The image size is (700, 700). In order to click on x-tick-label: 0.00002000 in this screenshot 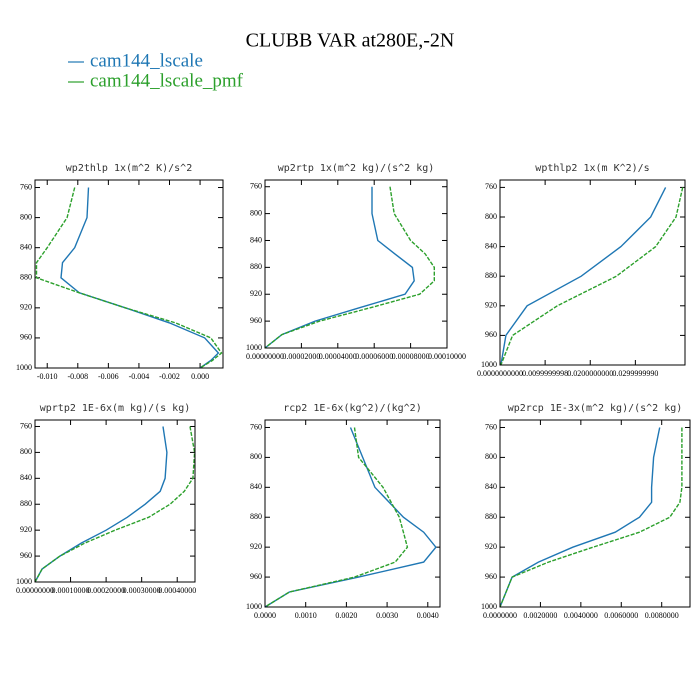, I will do `click(301, 356)`.